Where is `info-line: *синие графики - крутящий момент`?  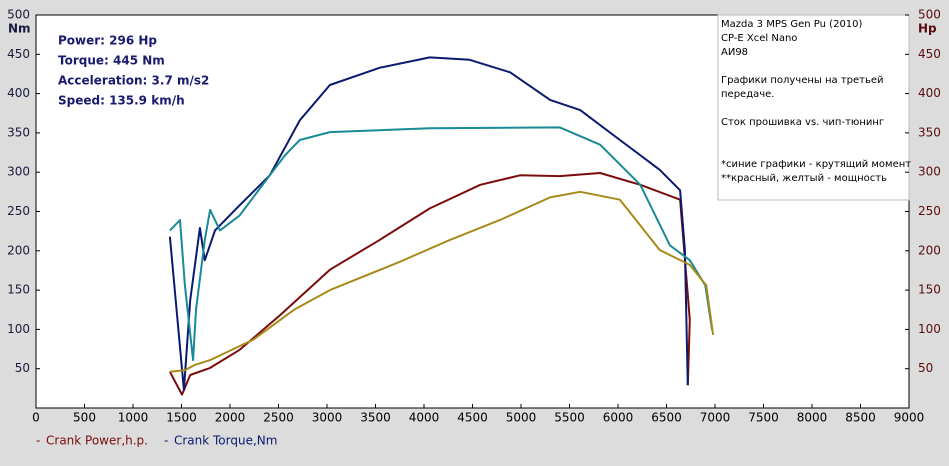 info-line: *синие графики - крутящий момент is located at coordinates (816, 164).